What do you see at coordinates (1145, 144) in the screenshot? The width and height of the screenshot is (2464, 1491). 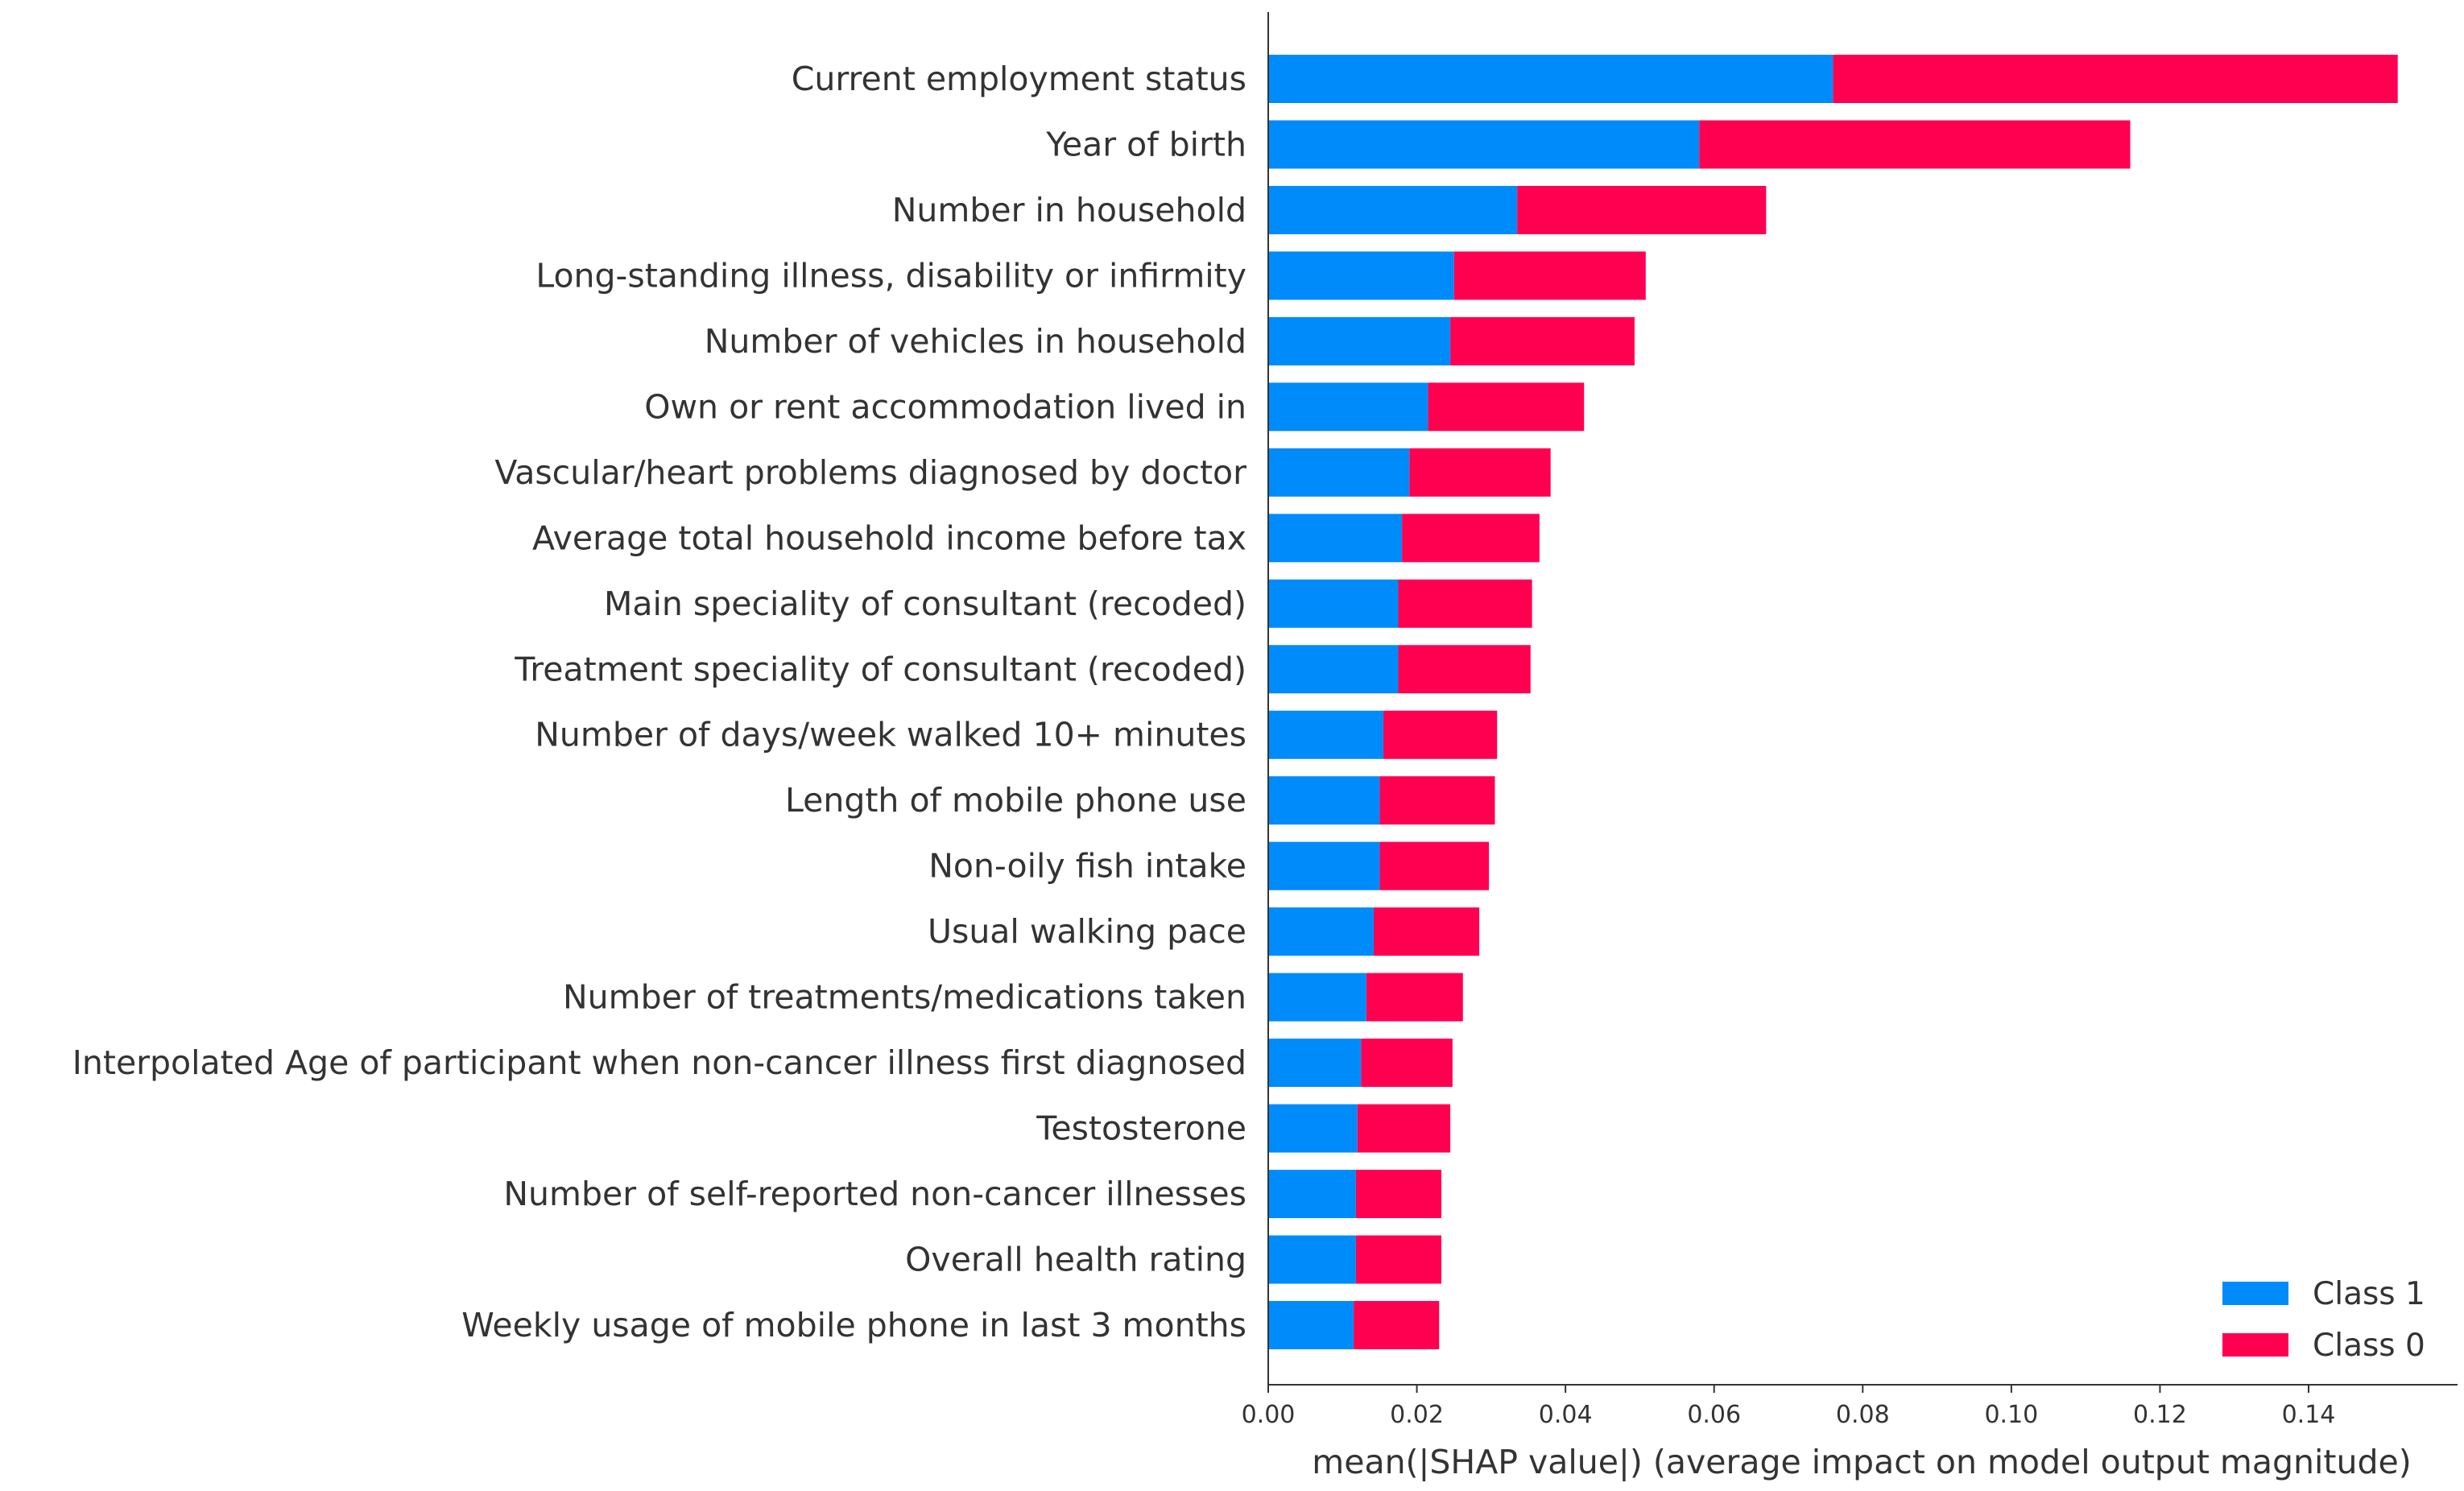 I see `feature-label-1: Year of birth` at bounding box center [1145, 144].